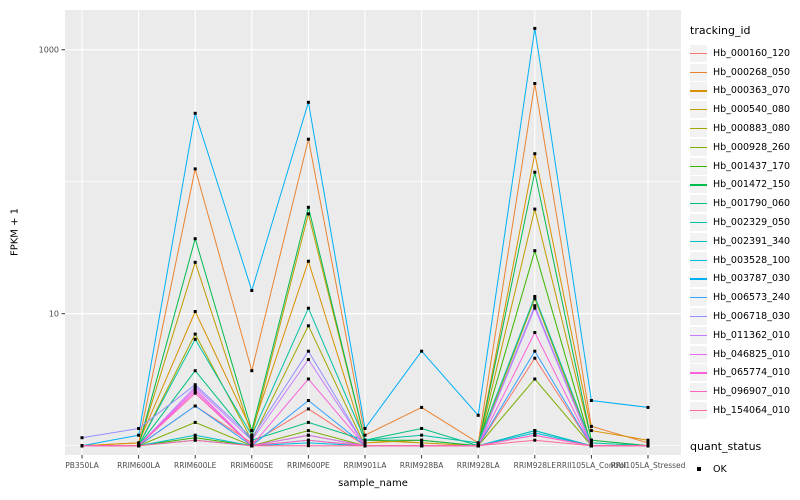 The width and height of the screenshot is (800, 500). Describe the element at coordinates (752, 129) in the screenshot. I see `legend-label: Hb_000883_080` at that location.